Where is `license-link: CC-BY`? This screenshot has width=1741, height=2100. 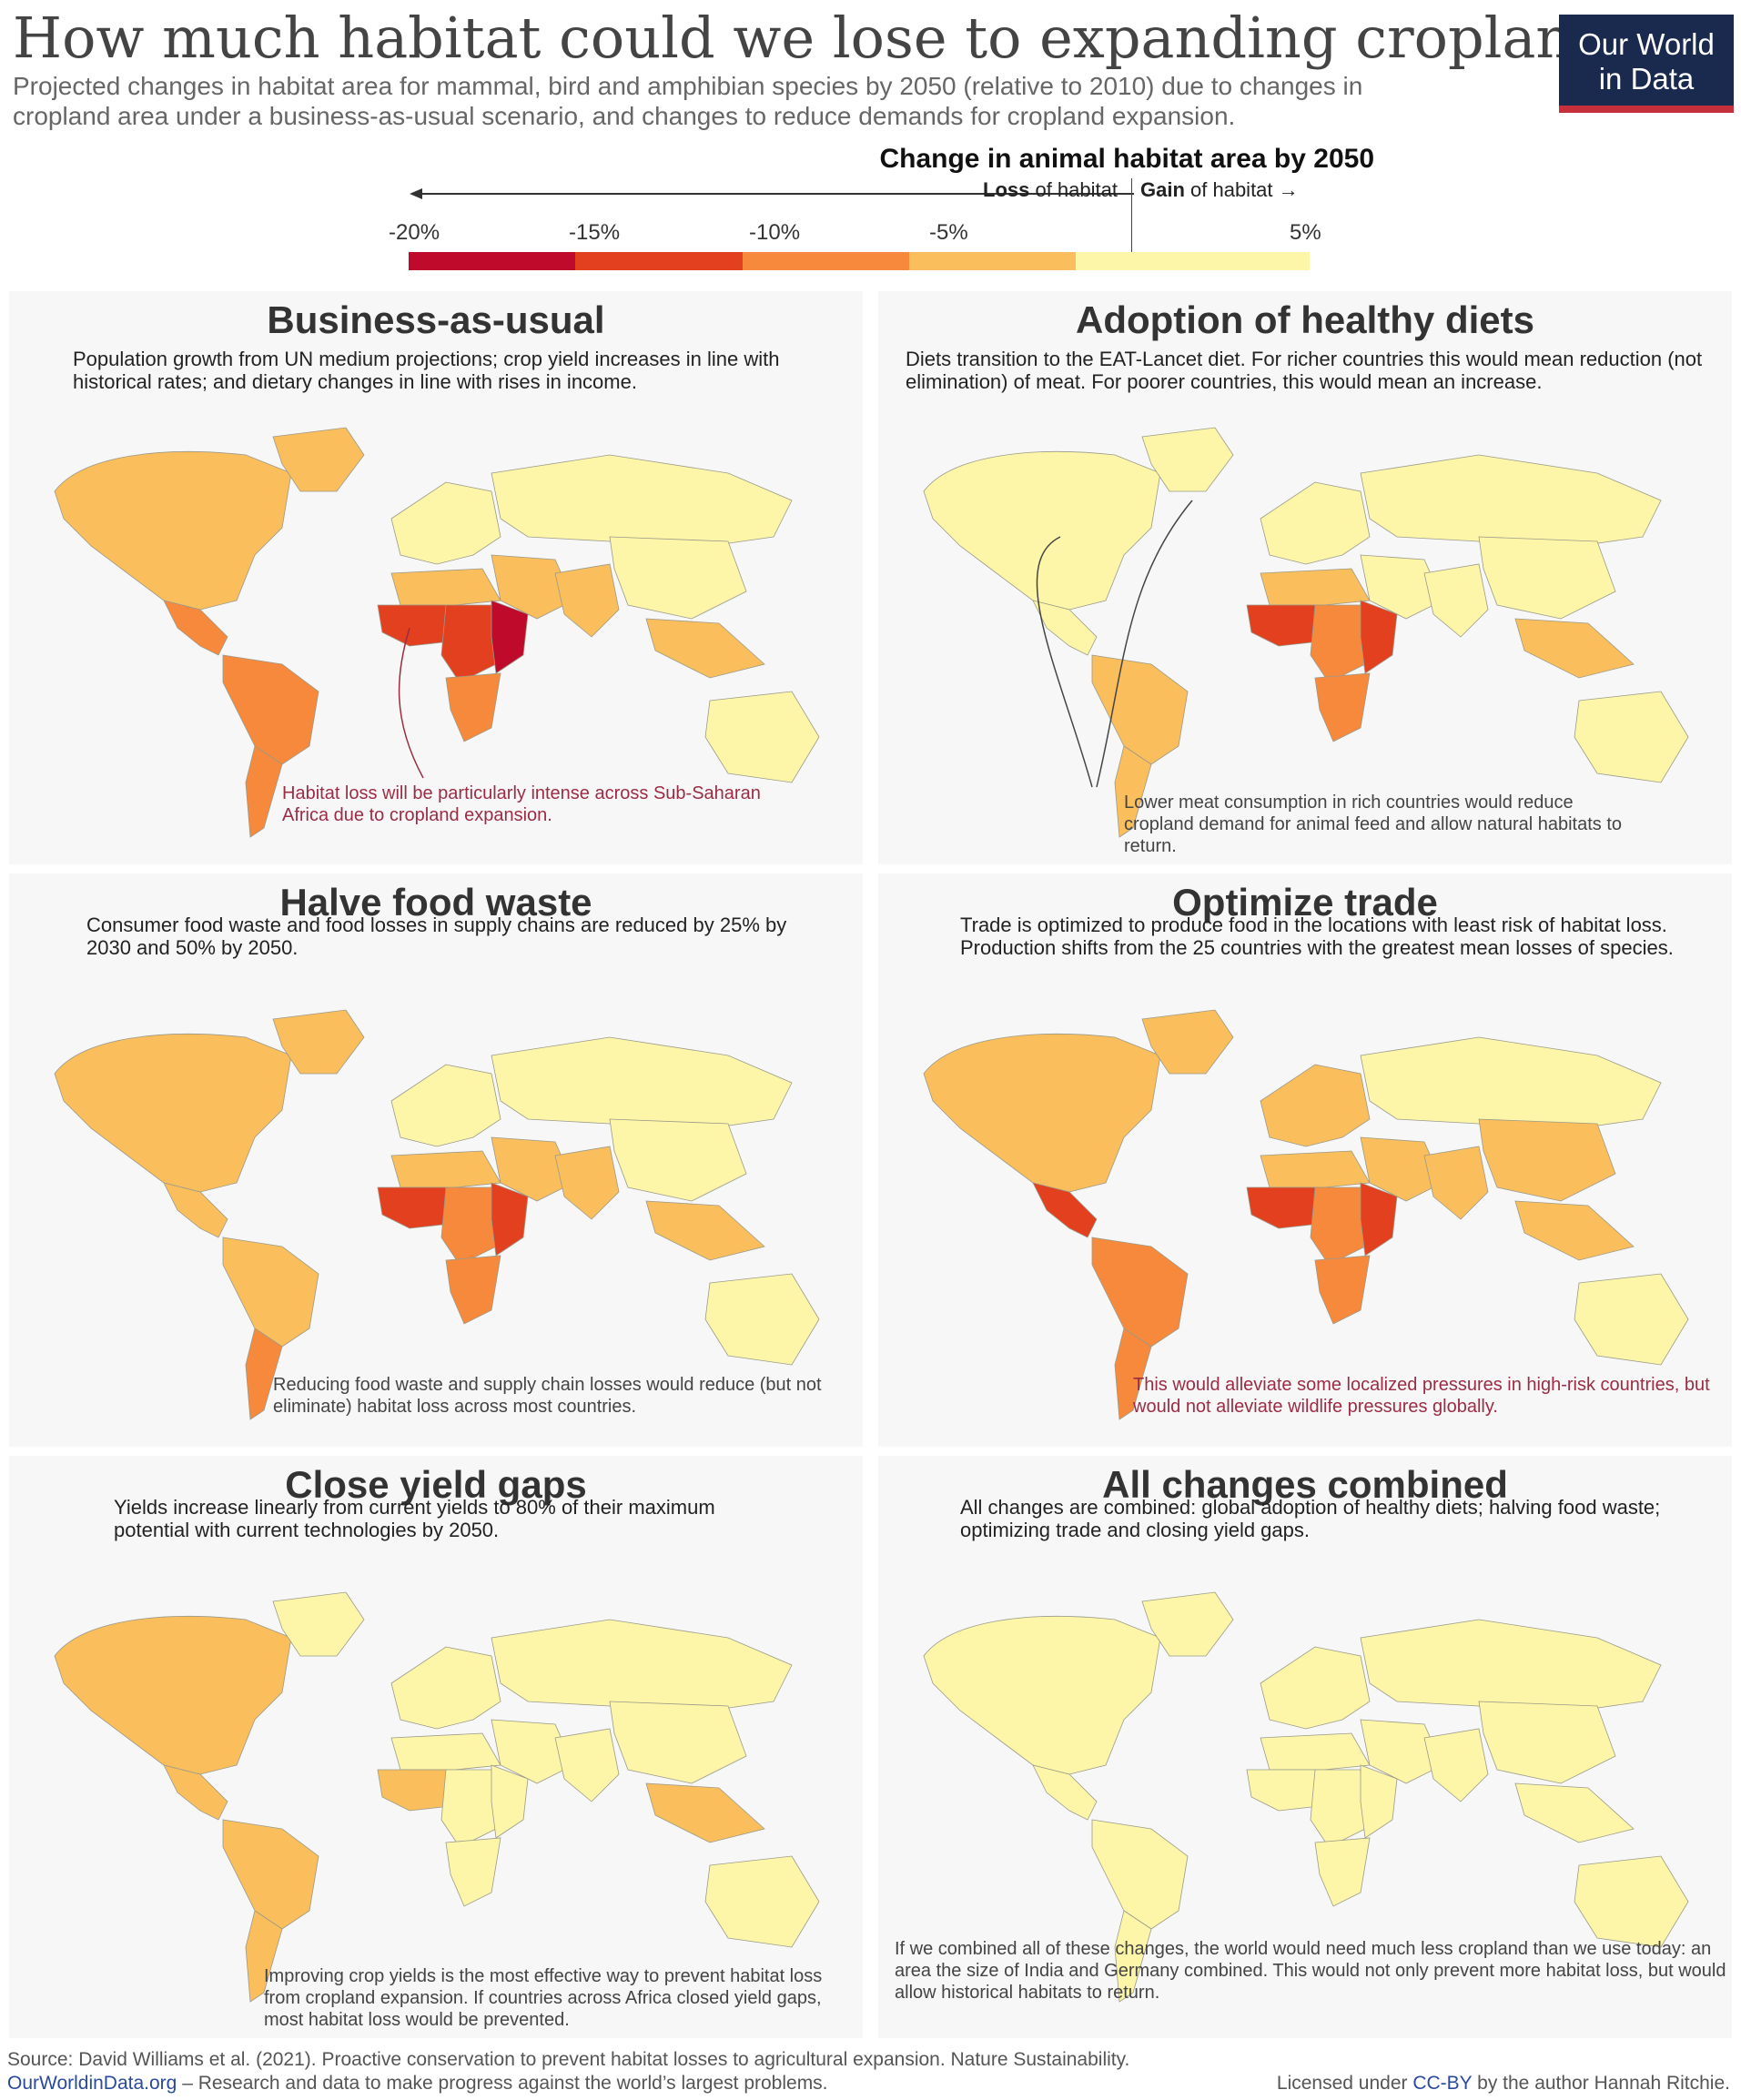 license-link: CC-BY is located at coordinates (1442, 2083).